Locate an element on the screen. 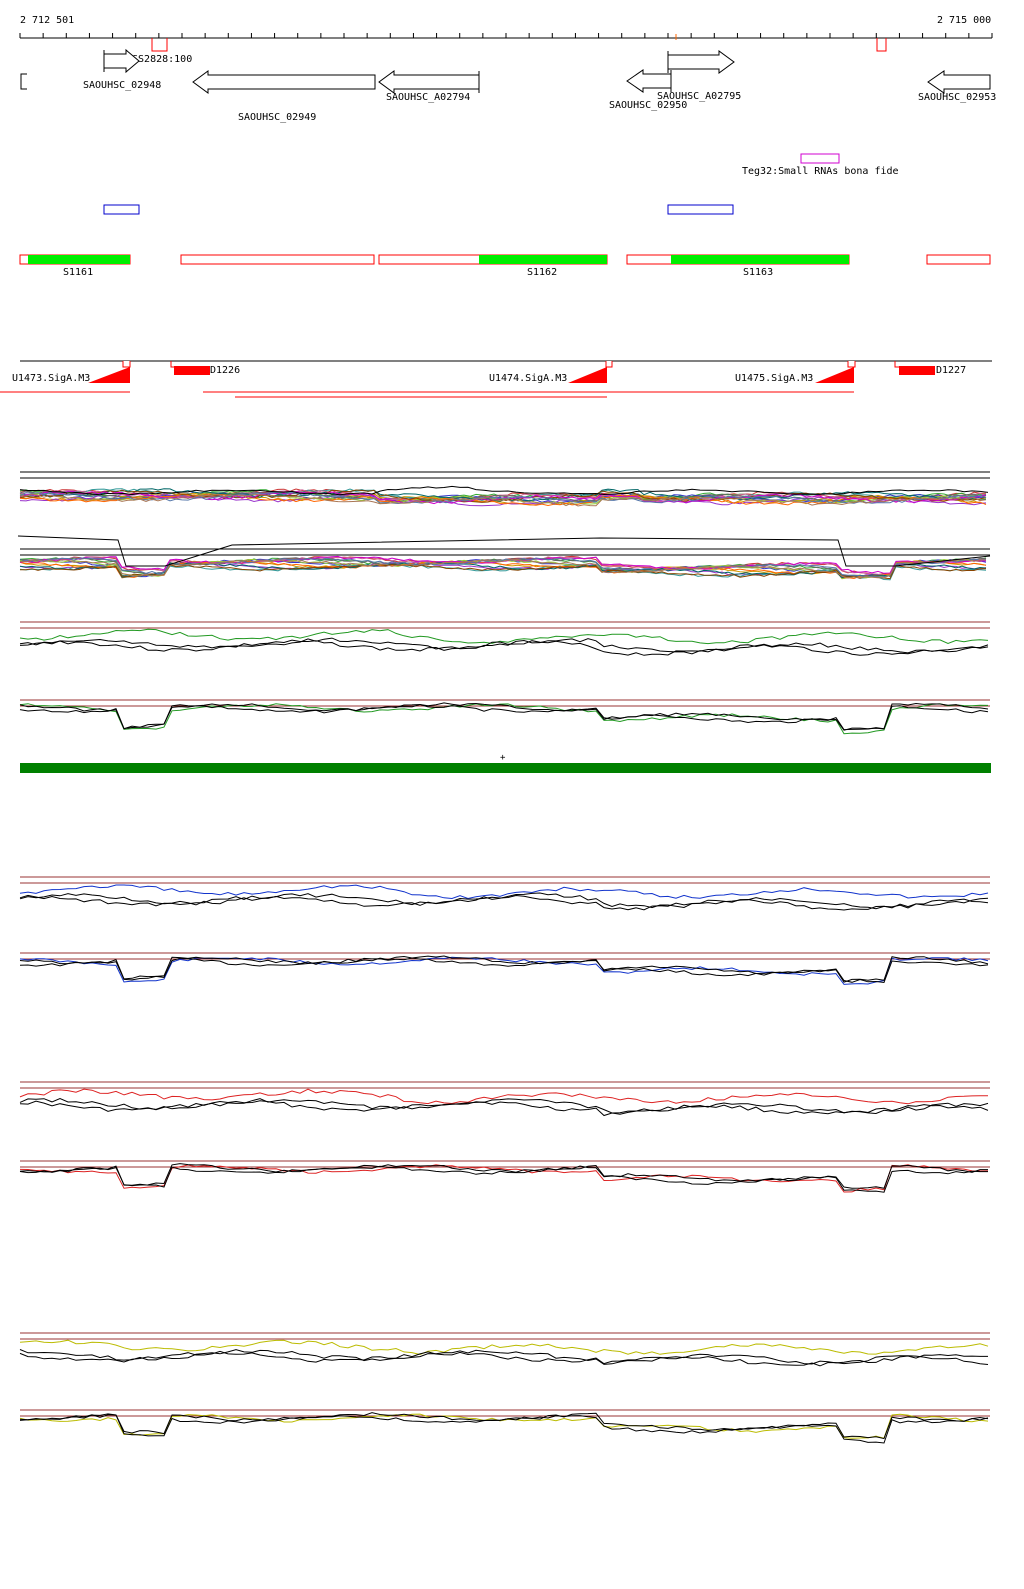 This screenshot has height=1589, width=1024. segment-s1162 is located at coordinates (543, 259).